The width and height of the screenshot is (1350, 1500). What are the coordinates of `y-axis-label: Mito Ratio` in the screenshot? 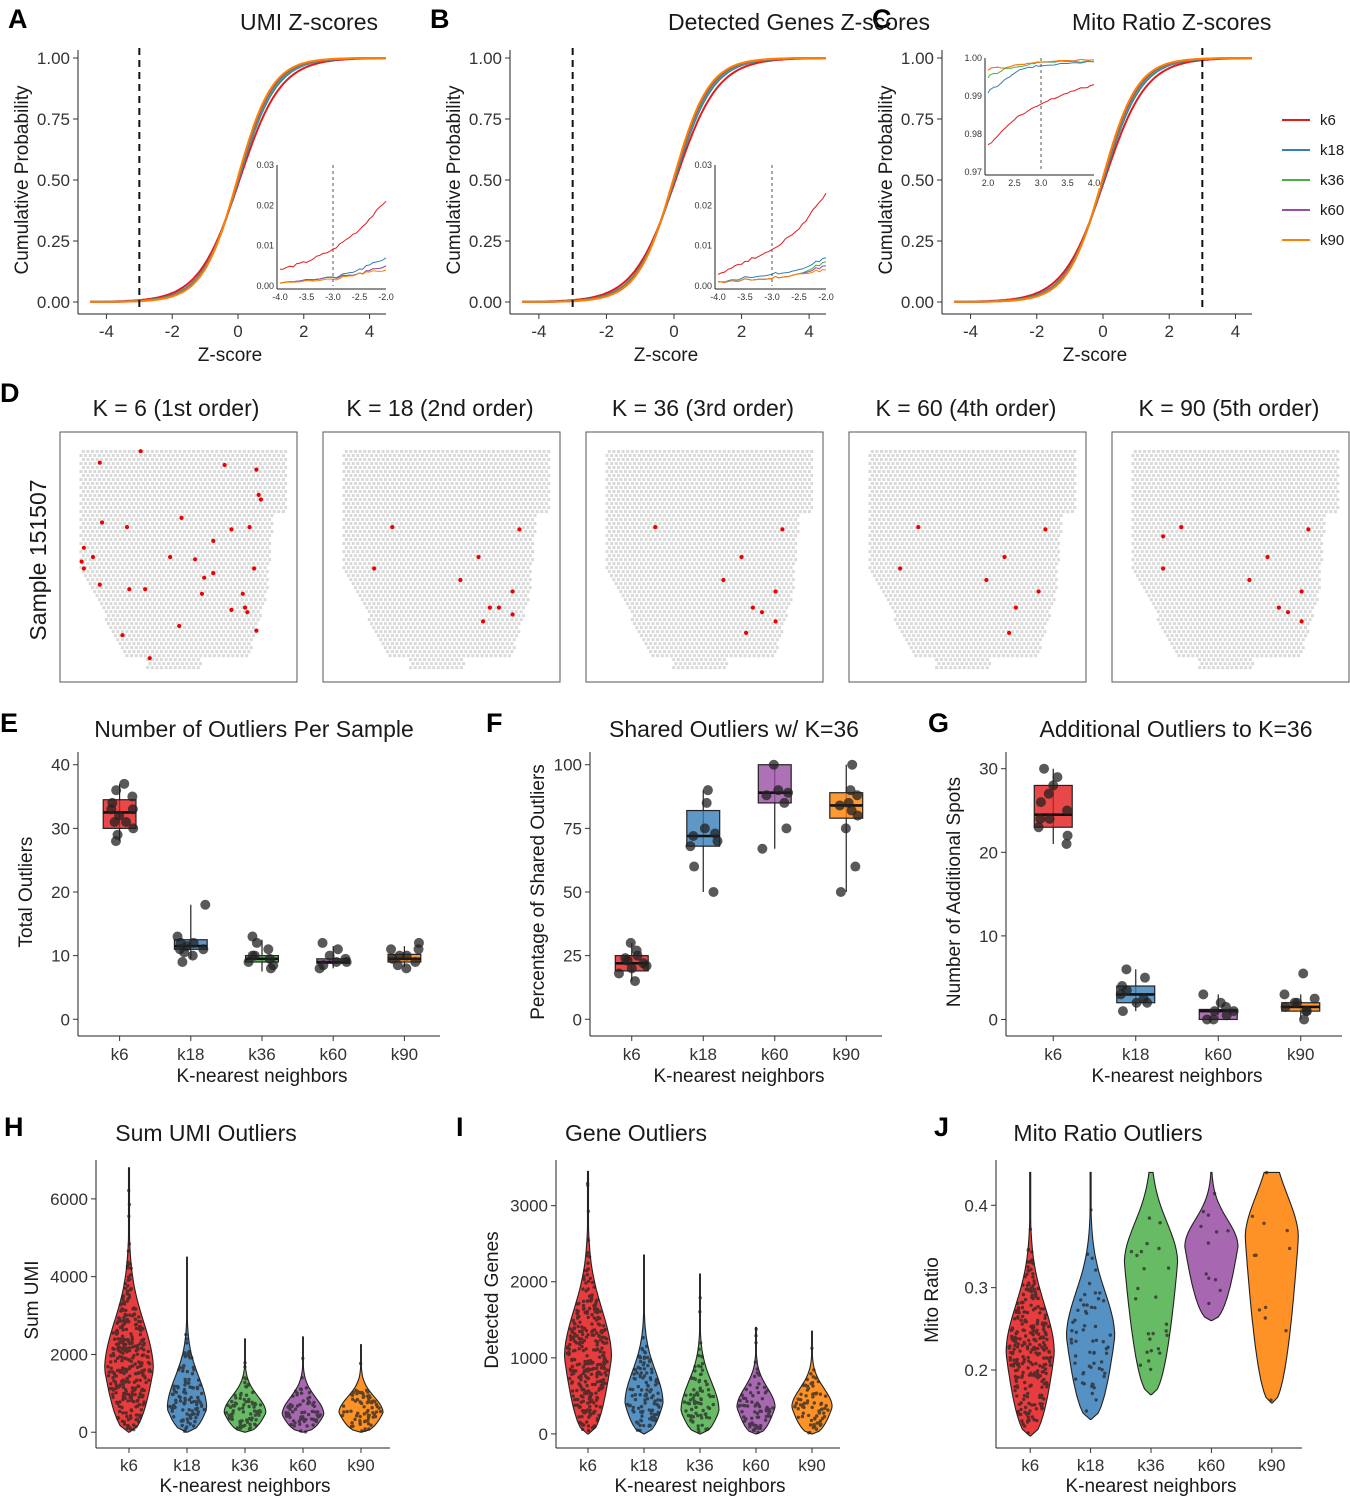 It's located at (932, 1300).